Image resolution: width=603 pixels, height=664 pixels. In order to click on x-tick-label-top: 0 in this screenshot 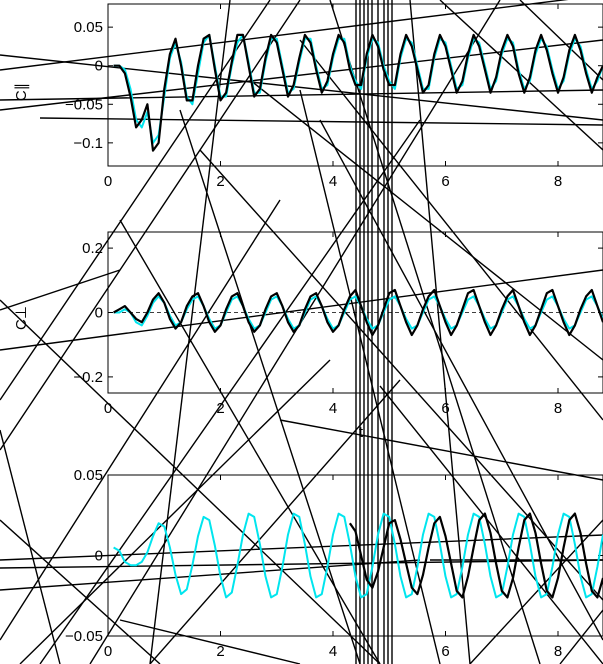, I will do `click(108, 181)`.